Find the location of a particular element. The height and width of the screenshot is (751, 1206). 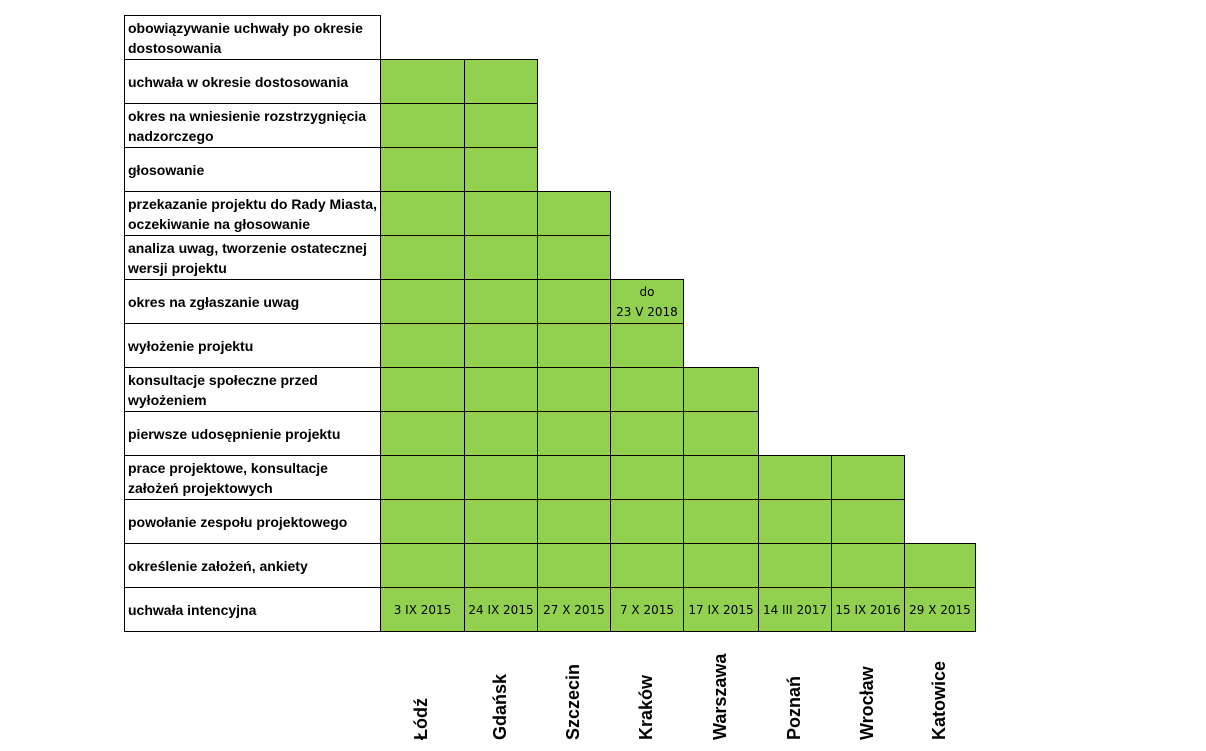

city-label: Wrocław is located at coordinates (866, 703).